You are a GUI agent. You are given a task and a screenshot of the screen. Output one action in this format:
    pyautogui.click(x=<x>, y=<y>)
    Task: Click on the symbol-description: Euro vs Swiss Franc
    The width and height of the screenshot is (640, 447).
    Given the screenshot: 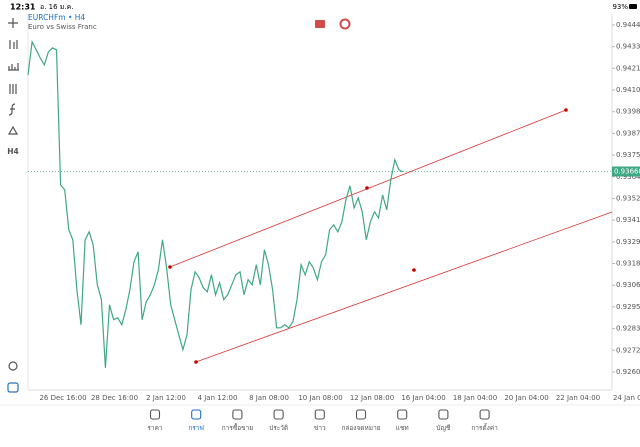 What is the action you would take?
    pyautogui.click(x=62, y=27)
    